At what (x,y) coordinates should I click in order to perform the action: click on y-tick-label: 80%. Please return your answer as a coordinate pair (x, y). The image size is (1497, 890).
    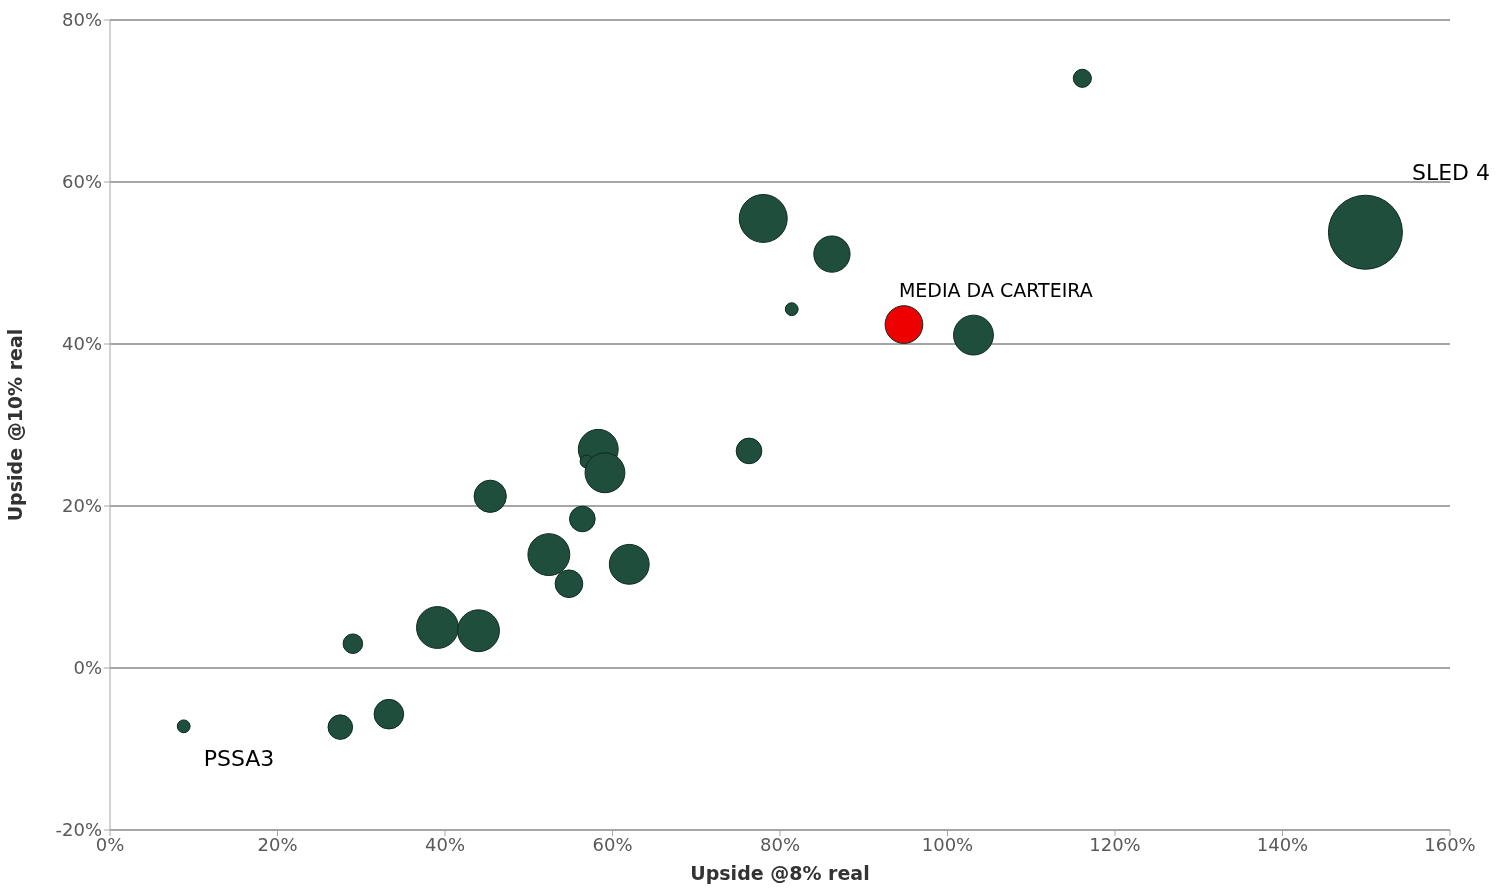
    Looking at the image, I should click on (81, 20).